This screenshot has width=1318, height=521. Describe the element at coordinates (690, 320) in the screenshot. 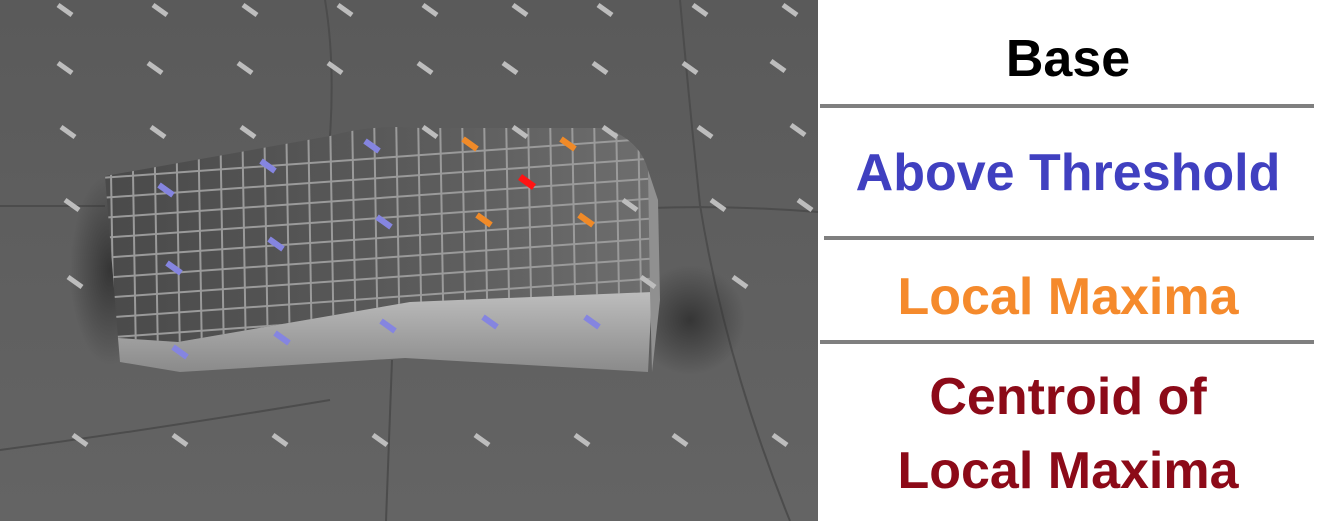

I see `block-shadow-right` at that location.